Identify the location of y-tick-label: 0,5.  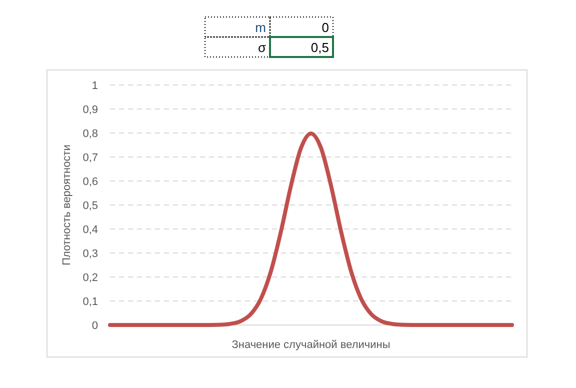
(90, 206).